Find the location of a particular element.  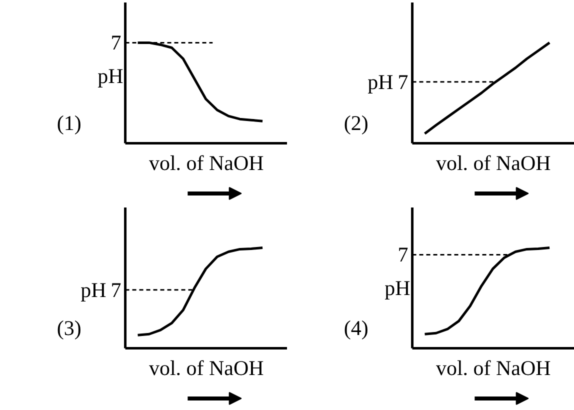

text: (4) is located at coordinates (356, 328).